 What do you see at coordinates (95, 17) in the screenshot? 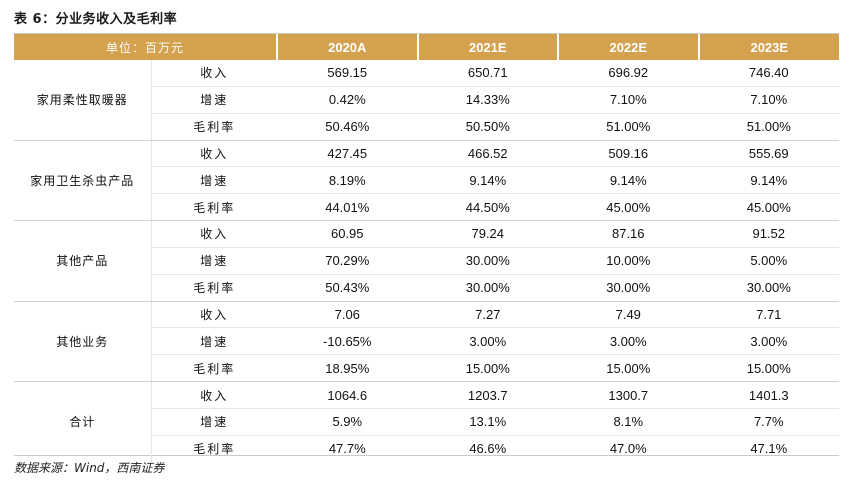
I see `table-title: 表 6：分业务收入及毛利率` at bounding box center [95, 17].